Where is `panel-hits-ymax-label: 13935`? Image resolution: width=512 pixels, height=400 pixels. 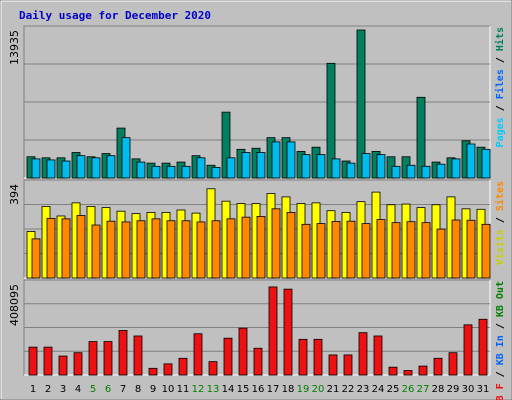 panel-hits-ymax-label: 13935 is located at coordinates (14, 47).